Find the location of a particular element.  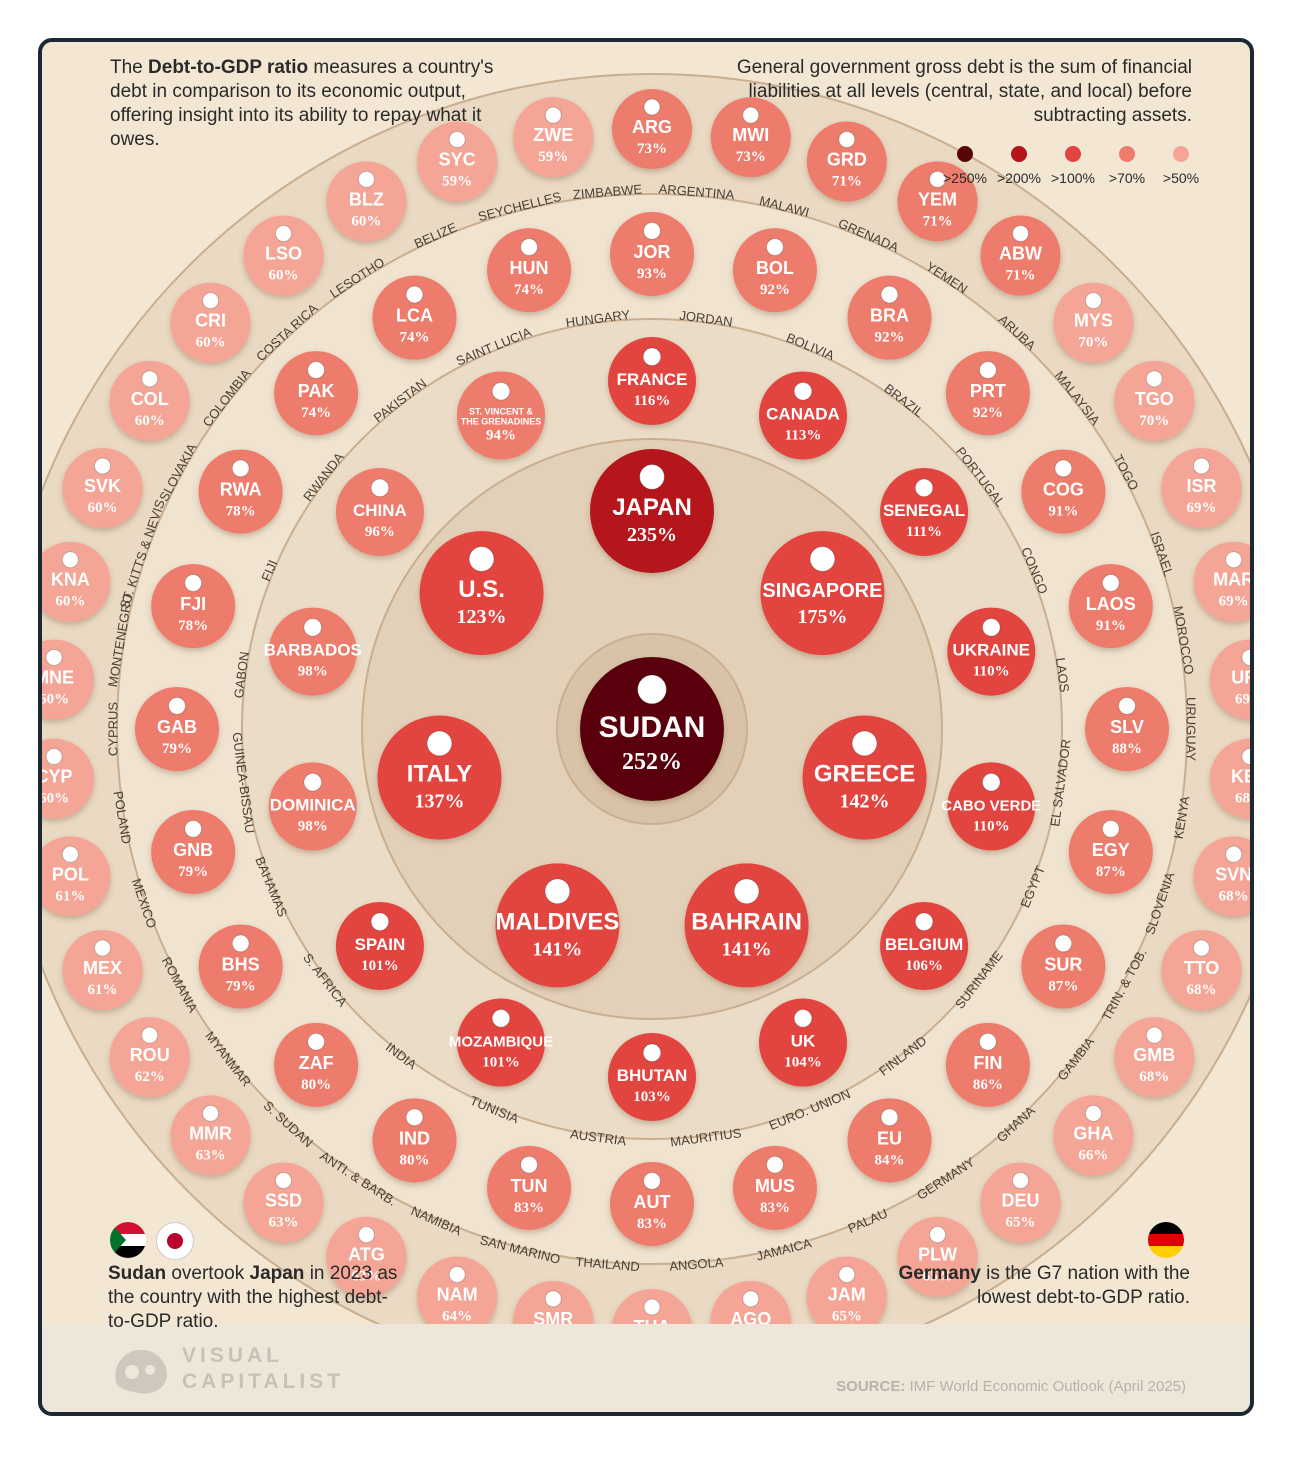

bubble-code-label: SPAIN is located at coordinates (380, 944).